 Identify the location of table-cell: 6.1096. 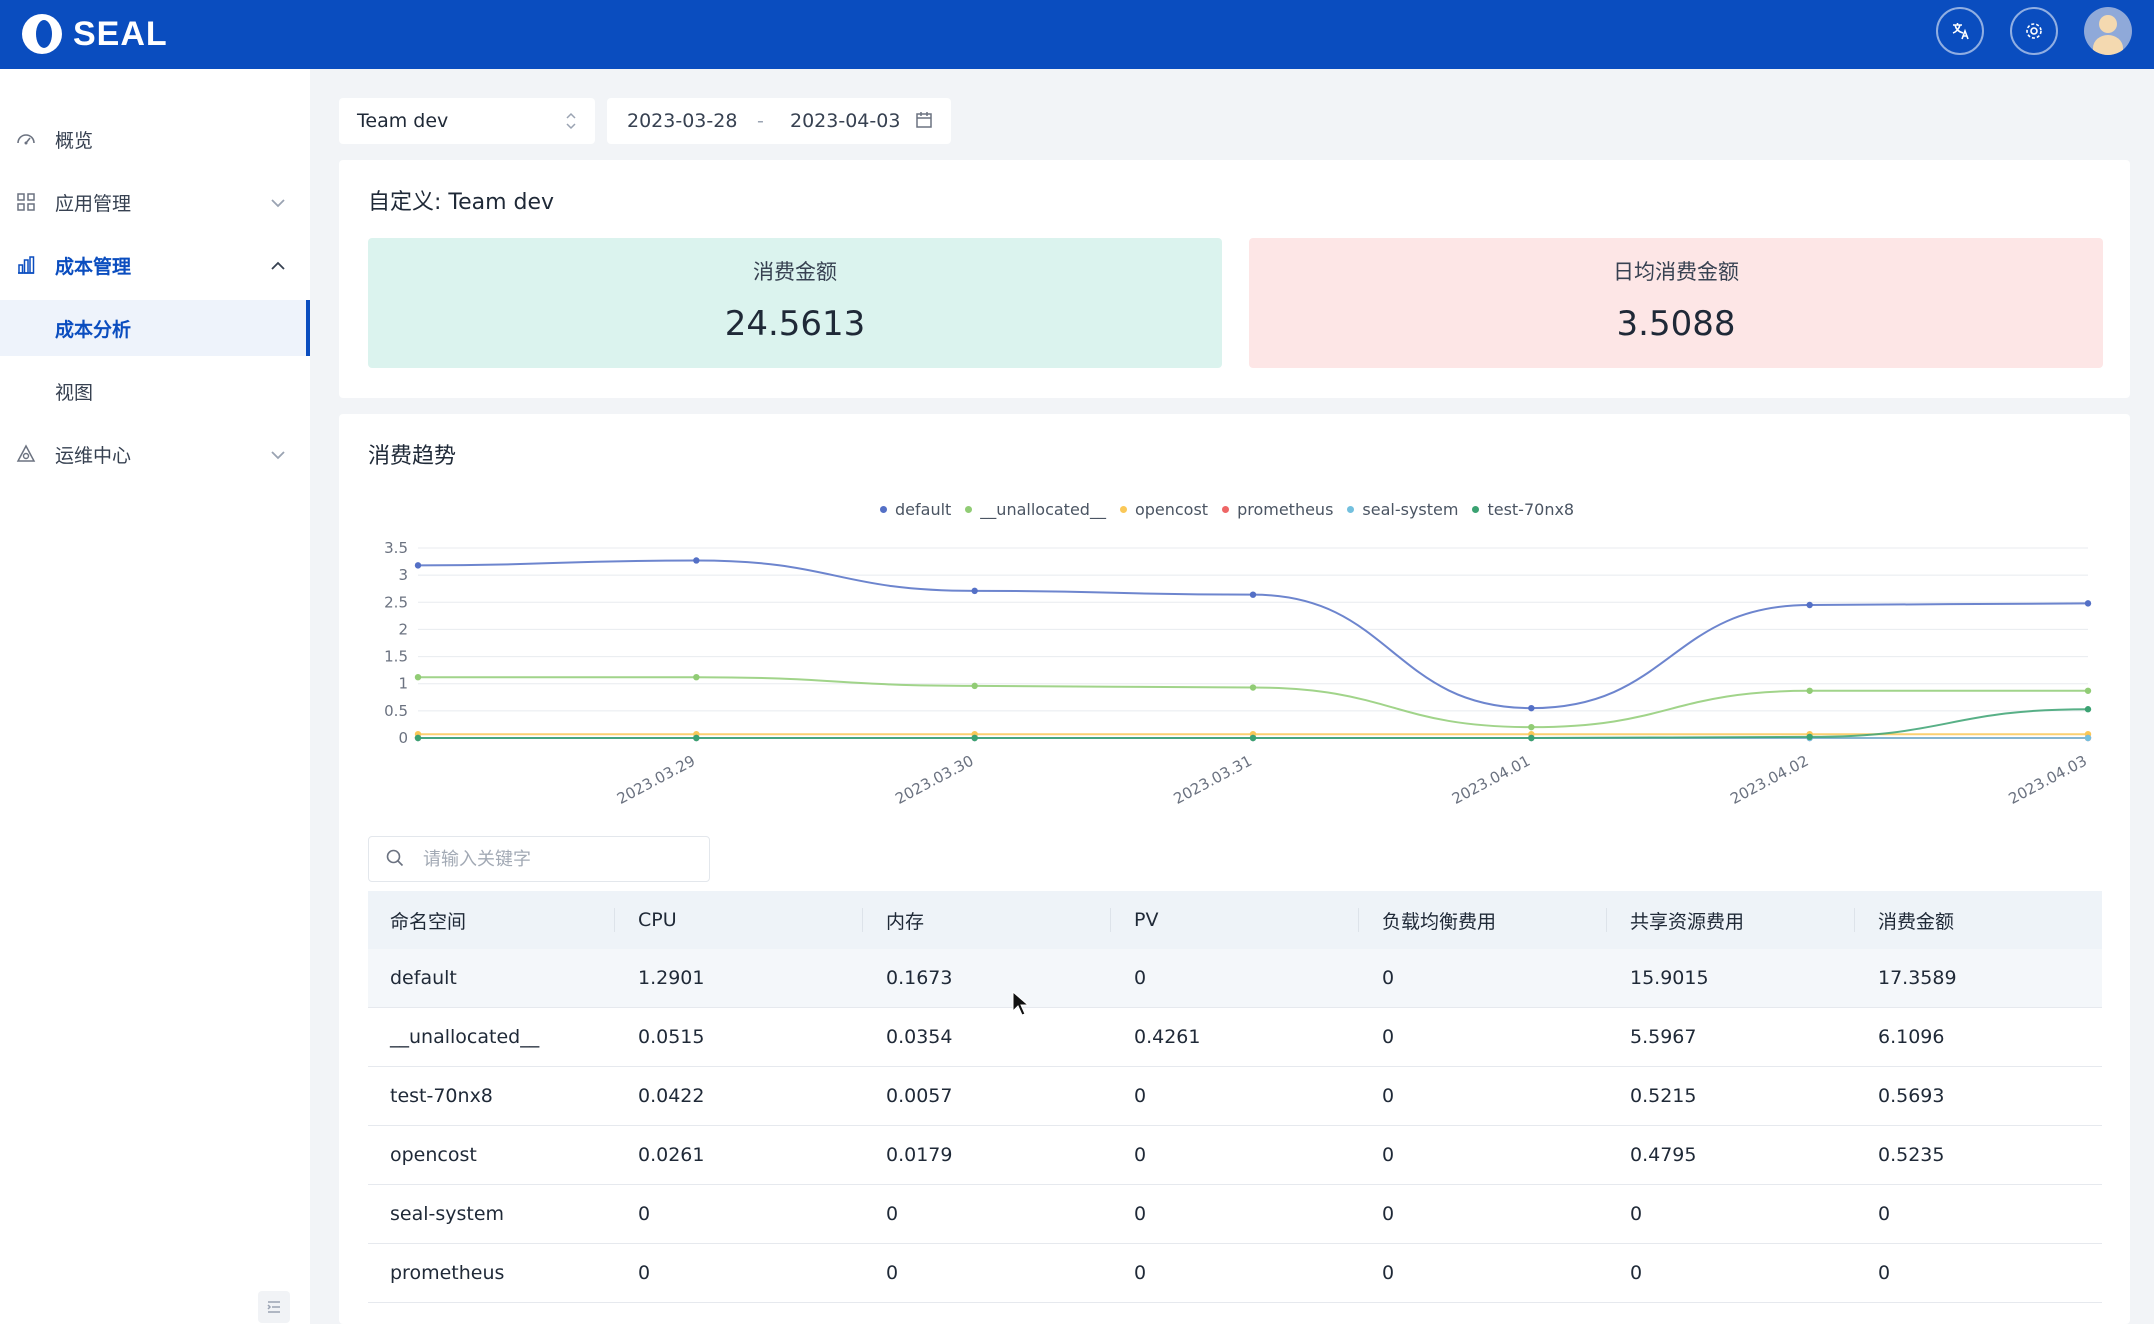
(1911, 1037).